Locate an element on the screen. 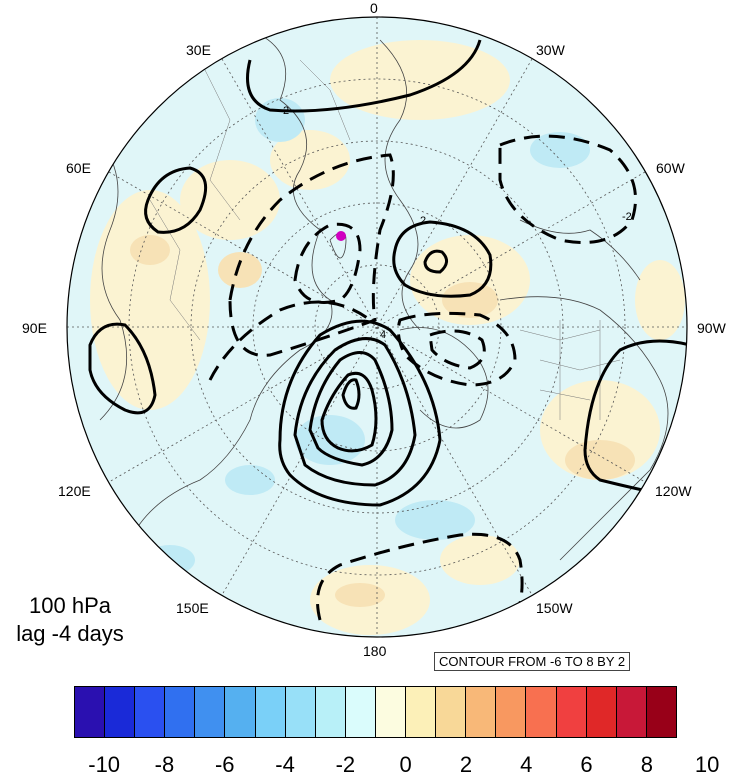 The width and height of the screenshot is (733, 780). colorbar-tick-label: 6 is located at coordinates (586, 764).